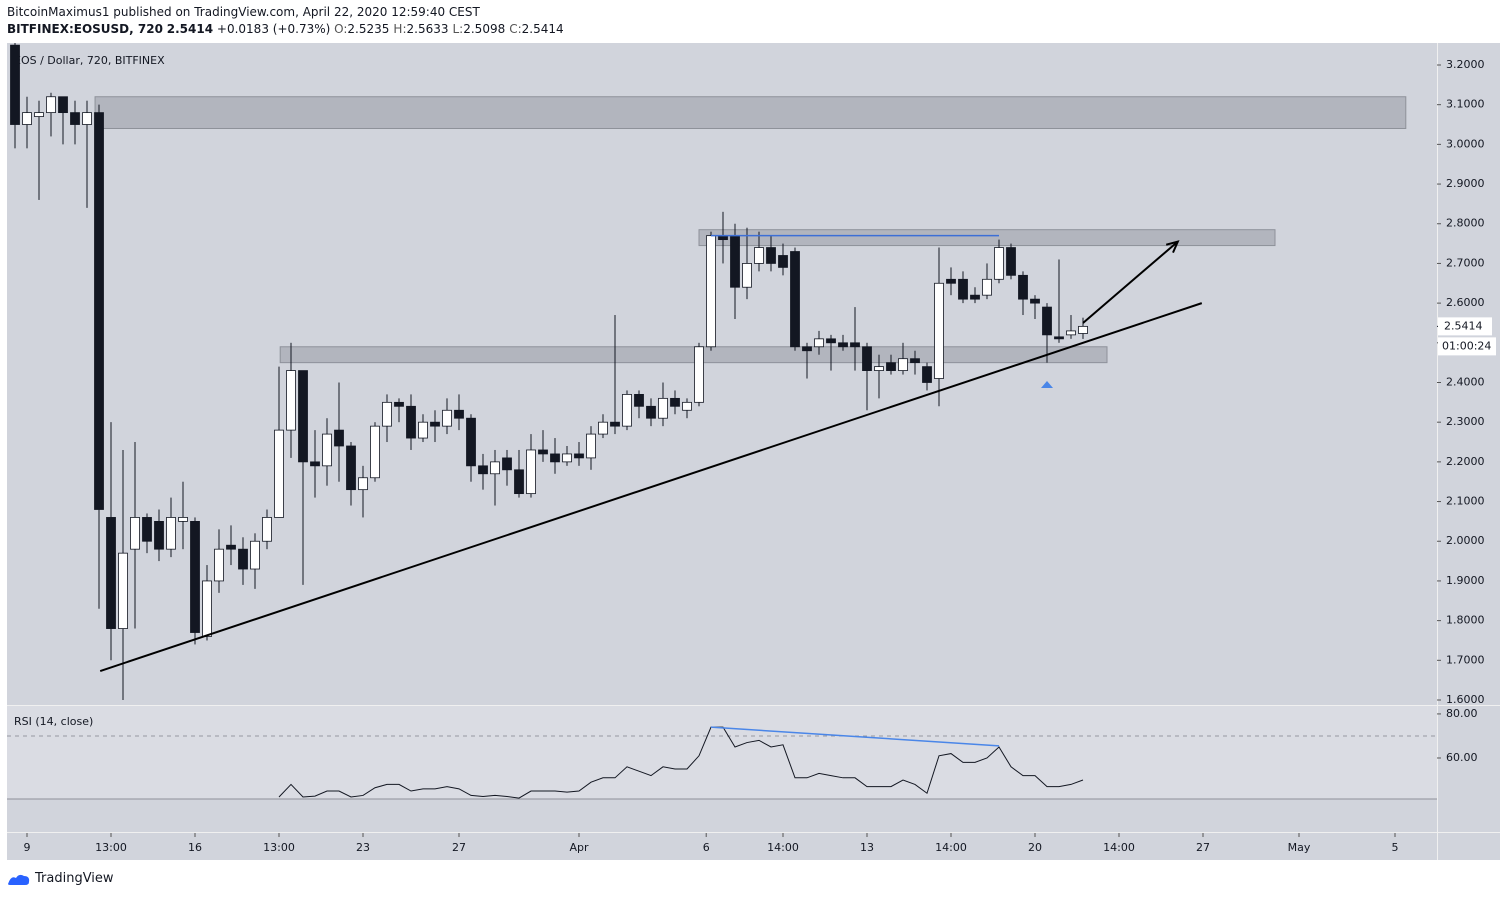 The height and width of the screenshot is (898, 1509). Describe the element at coordinates (89, 60) in the screenshot. I see `pane-legend: EOS / Dollar, 720, BITFINEX` at that location.